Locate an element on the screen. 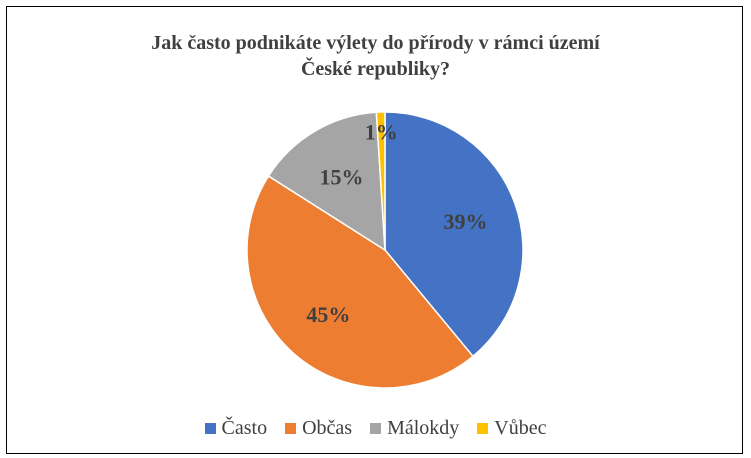 The image size is (751, 458). legend-swatch-casto is located at coordinates (210, 428).